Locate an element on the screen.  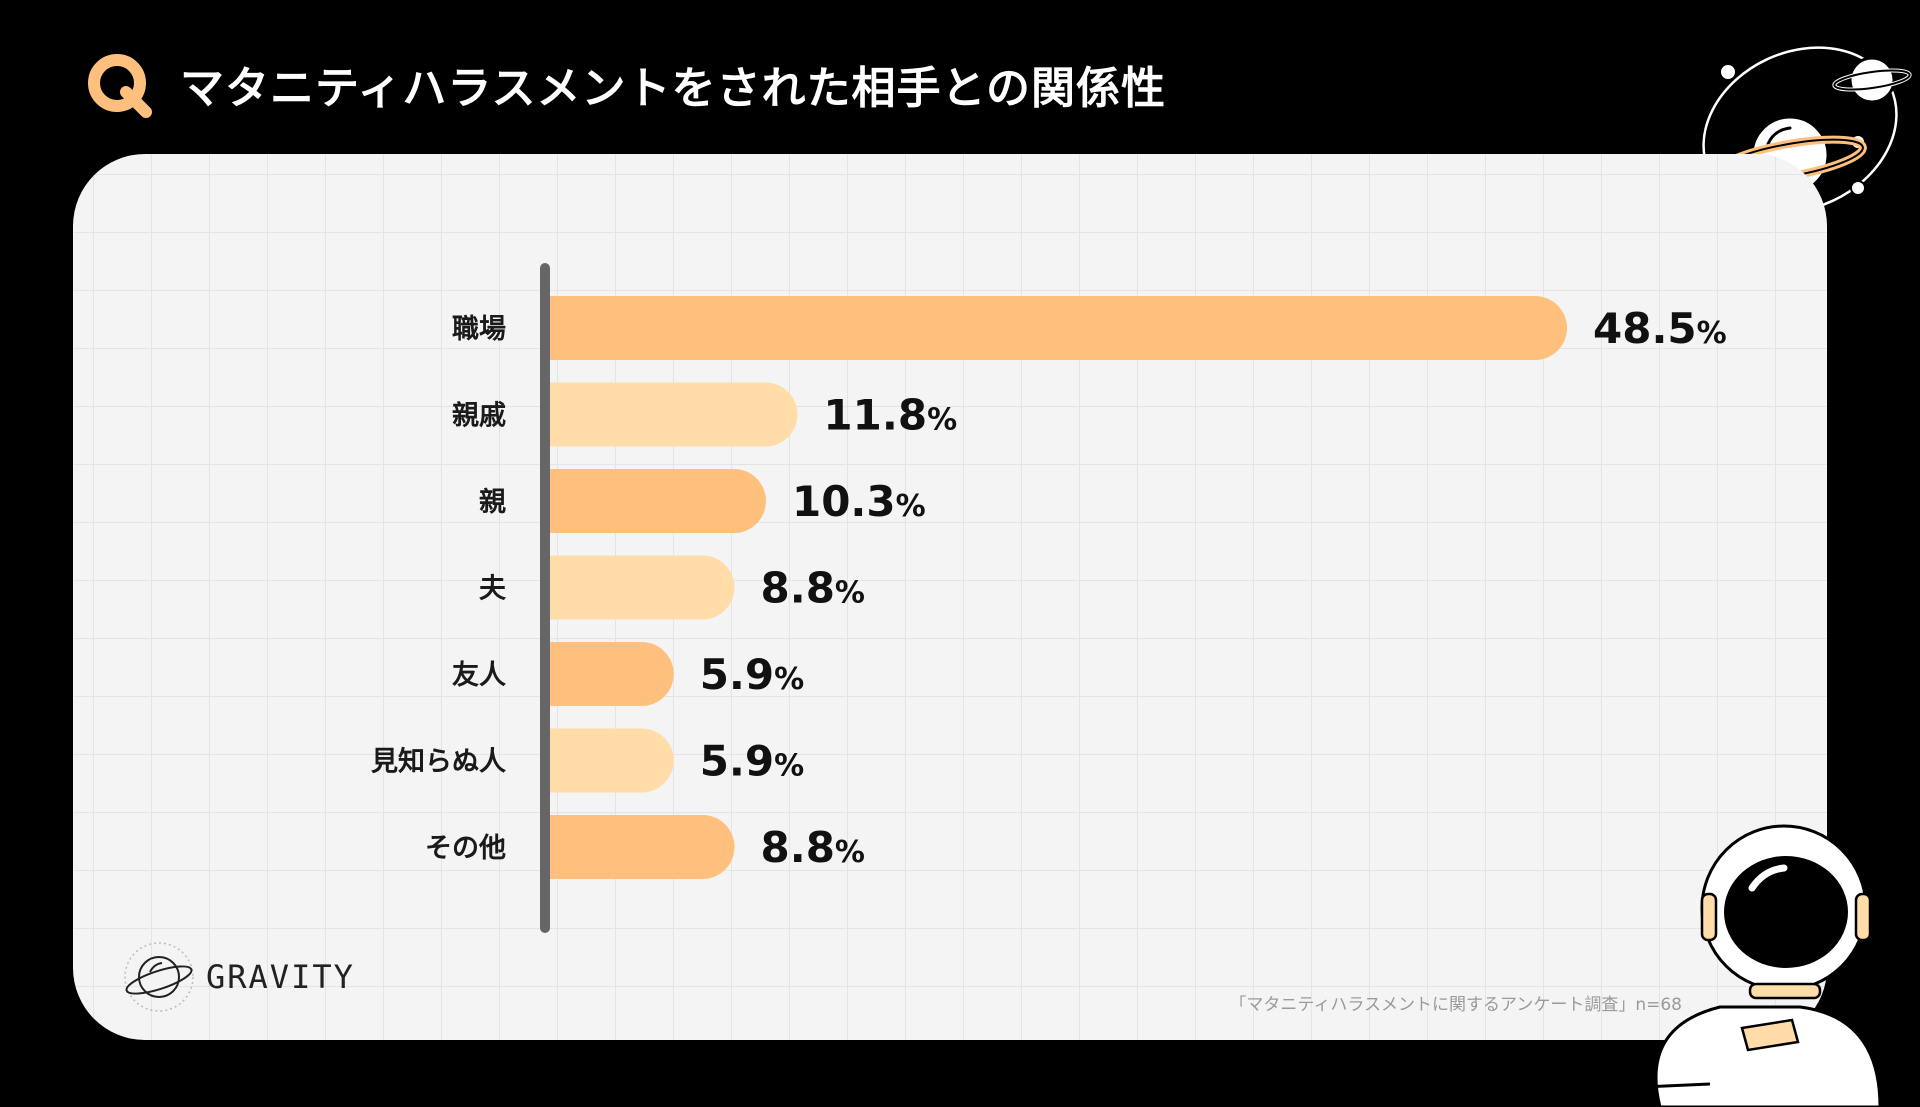
value-label-1: 11.8% is located at coordinates (890, 415).